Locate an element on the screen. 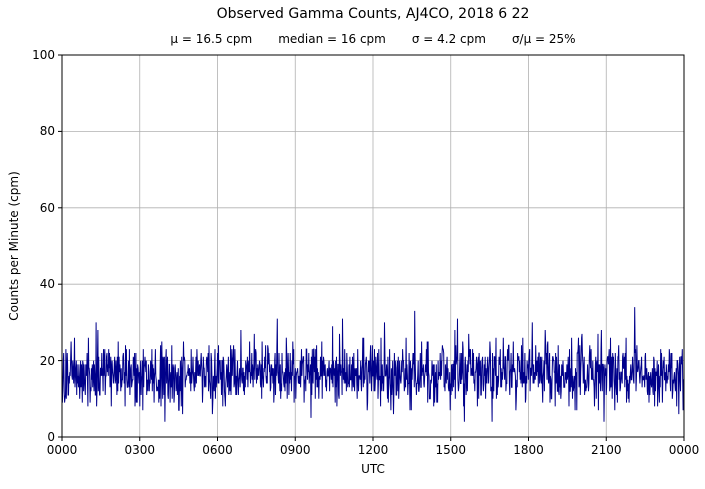 The width and height of the screenshot is (705, 489). y-axis-label: Counts per Minute (cpm) is located at coordinates (14, 246).